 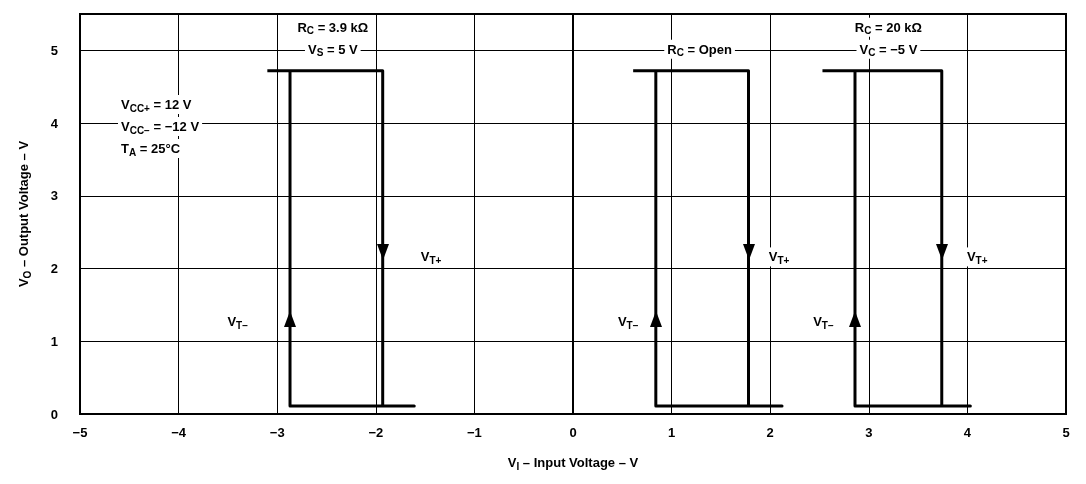 What do you see at coordinates (474, 432) in the screenshot?
I see `x-tick-label: −1` at bounding box center [474, 432].